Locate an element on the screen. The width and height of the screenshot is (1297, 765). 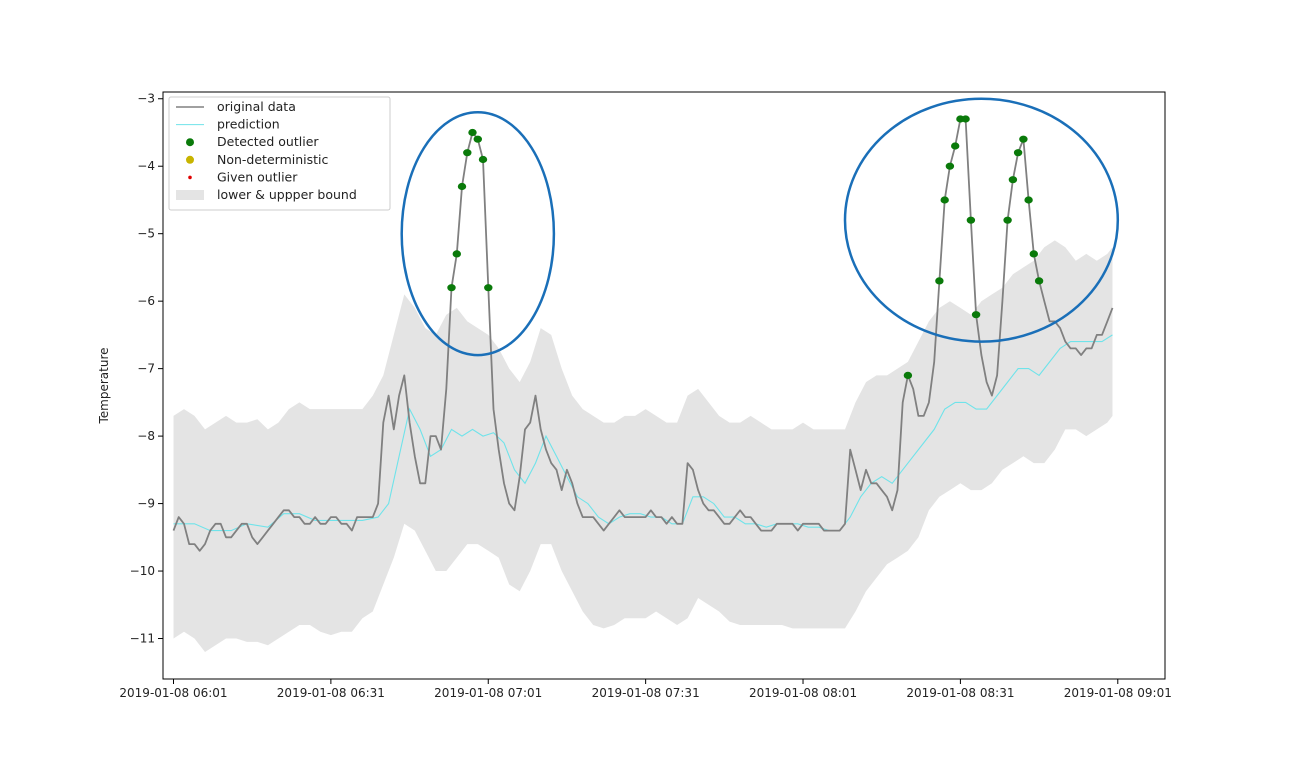
legend-label: Detected outlier is located at coordinates (268, 141).